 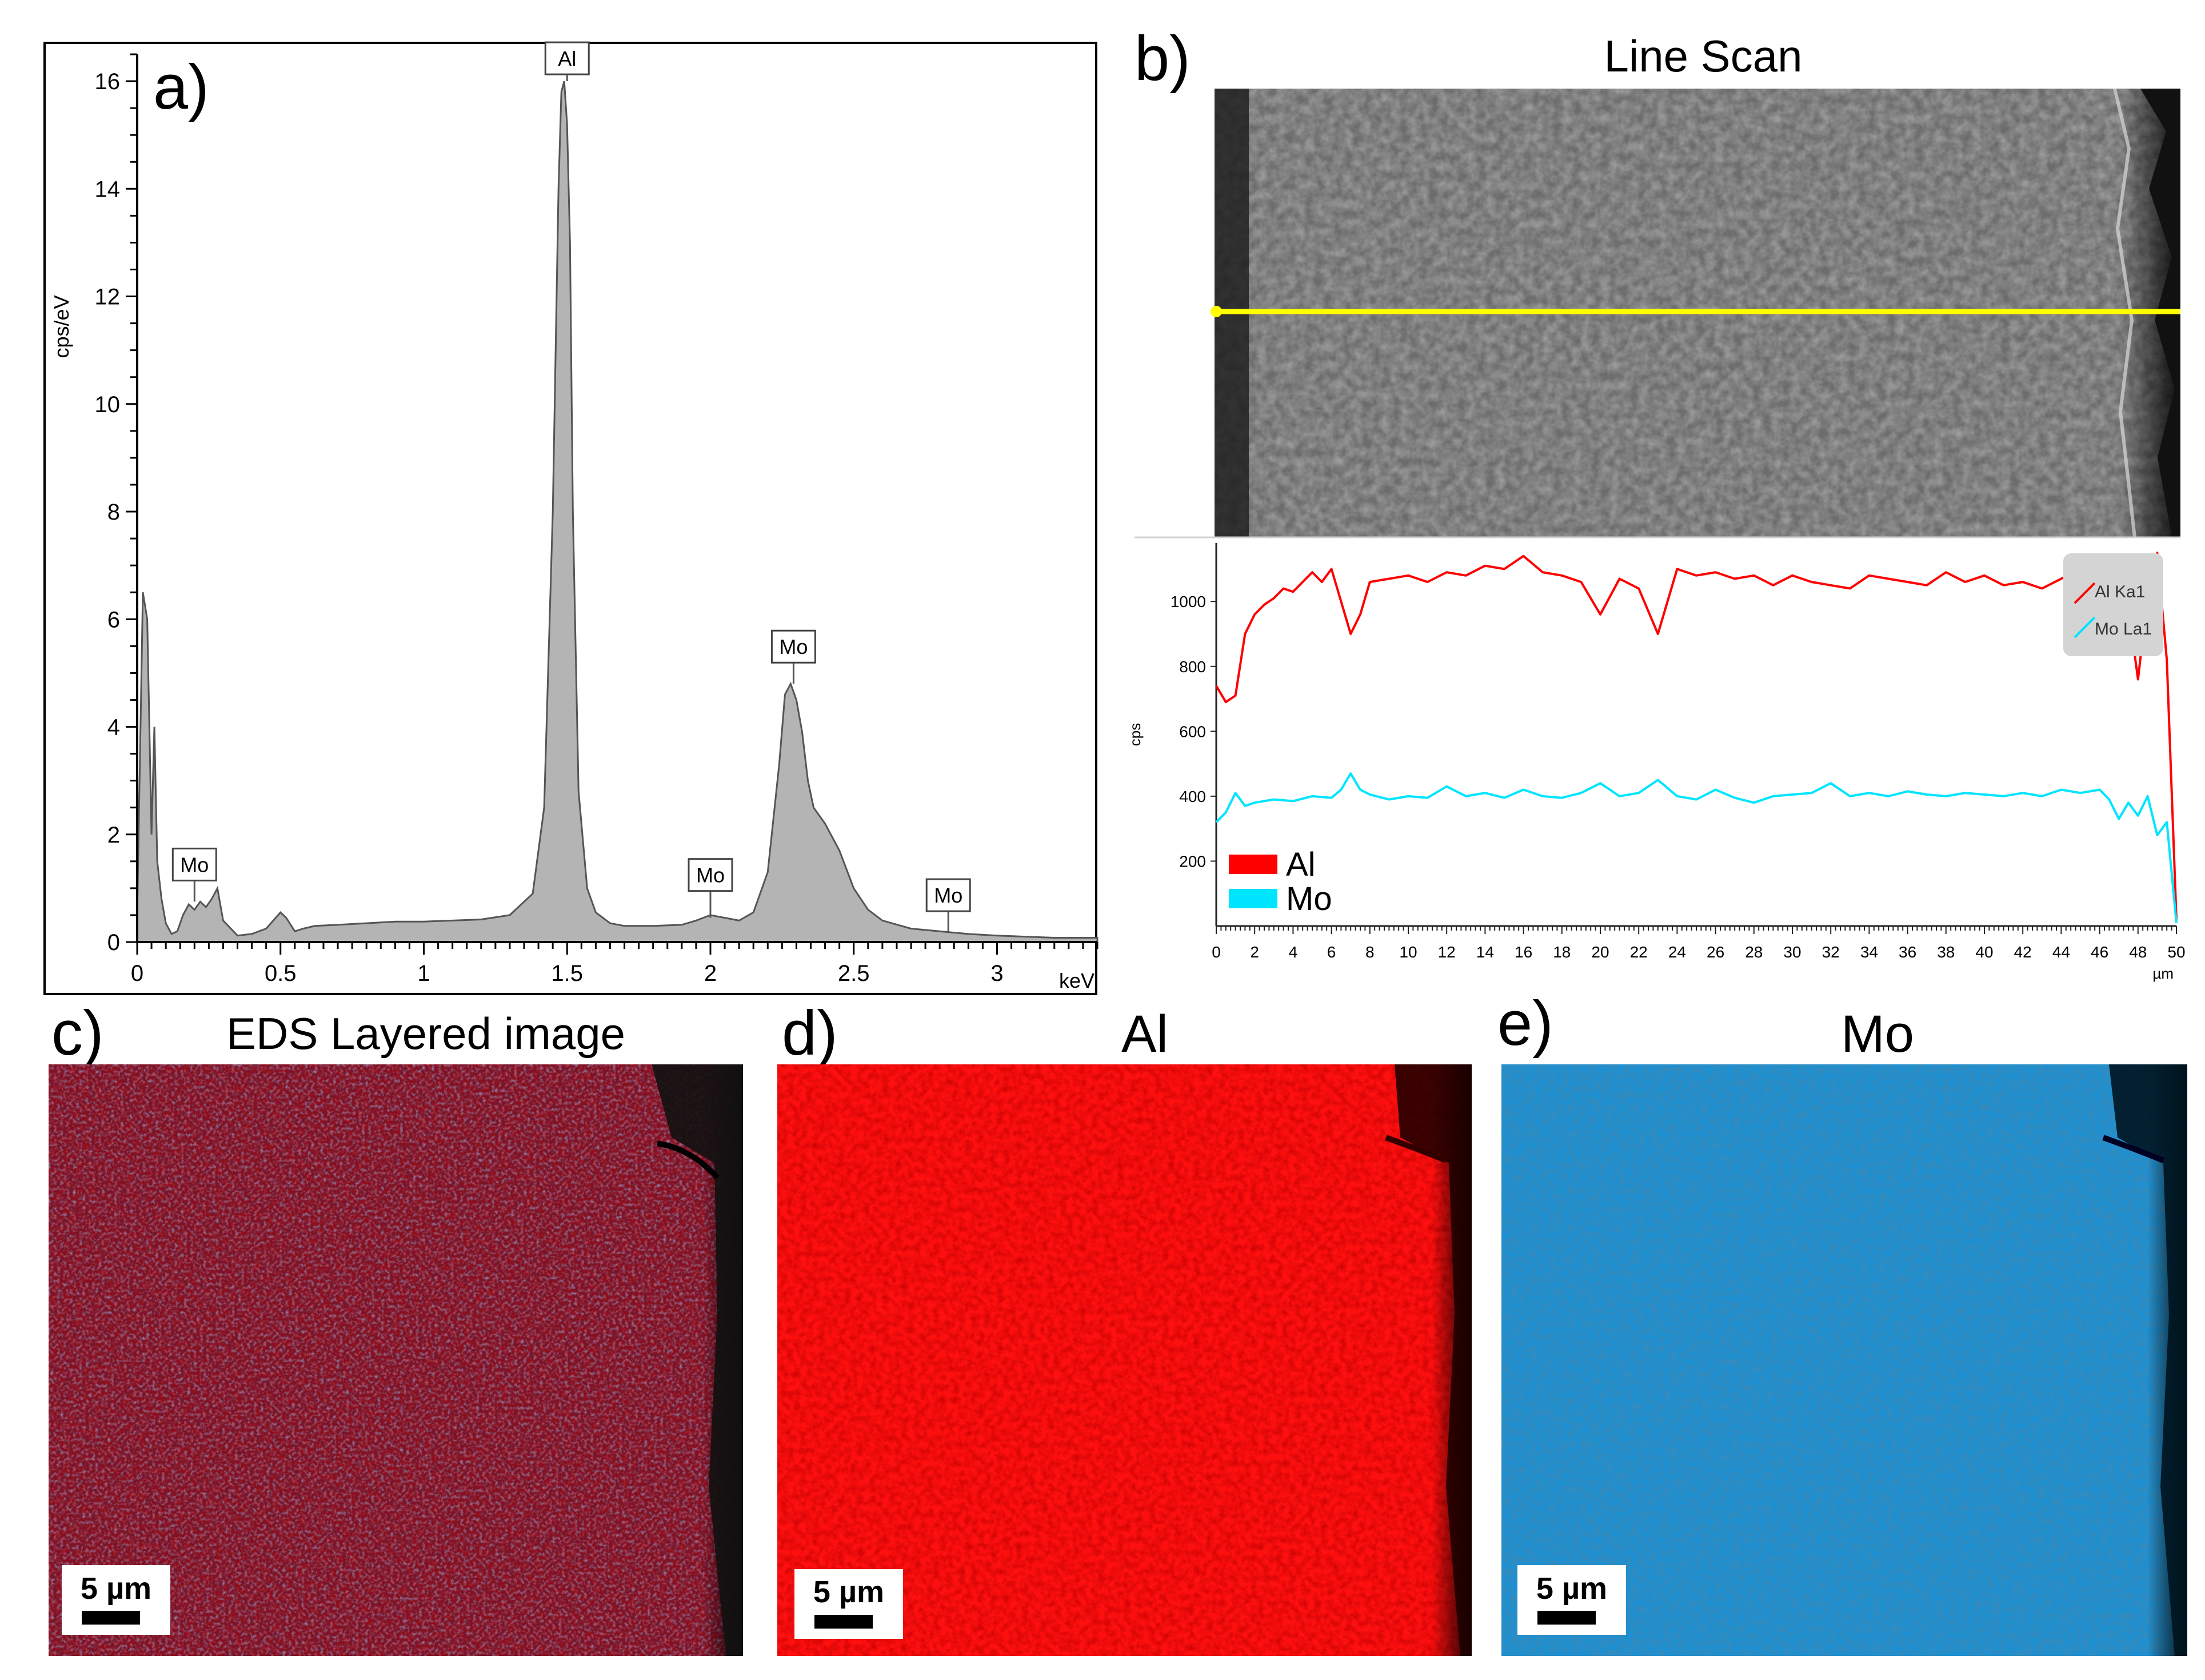 What do you see at coordinates (1192, 731) in the screenshot?
I see `y-tick-label: 600` at bounding box center [1192, 731].